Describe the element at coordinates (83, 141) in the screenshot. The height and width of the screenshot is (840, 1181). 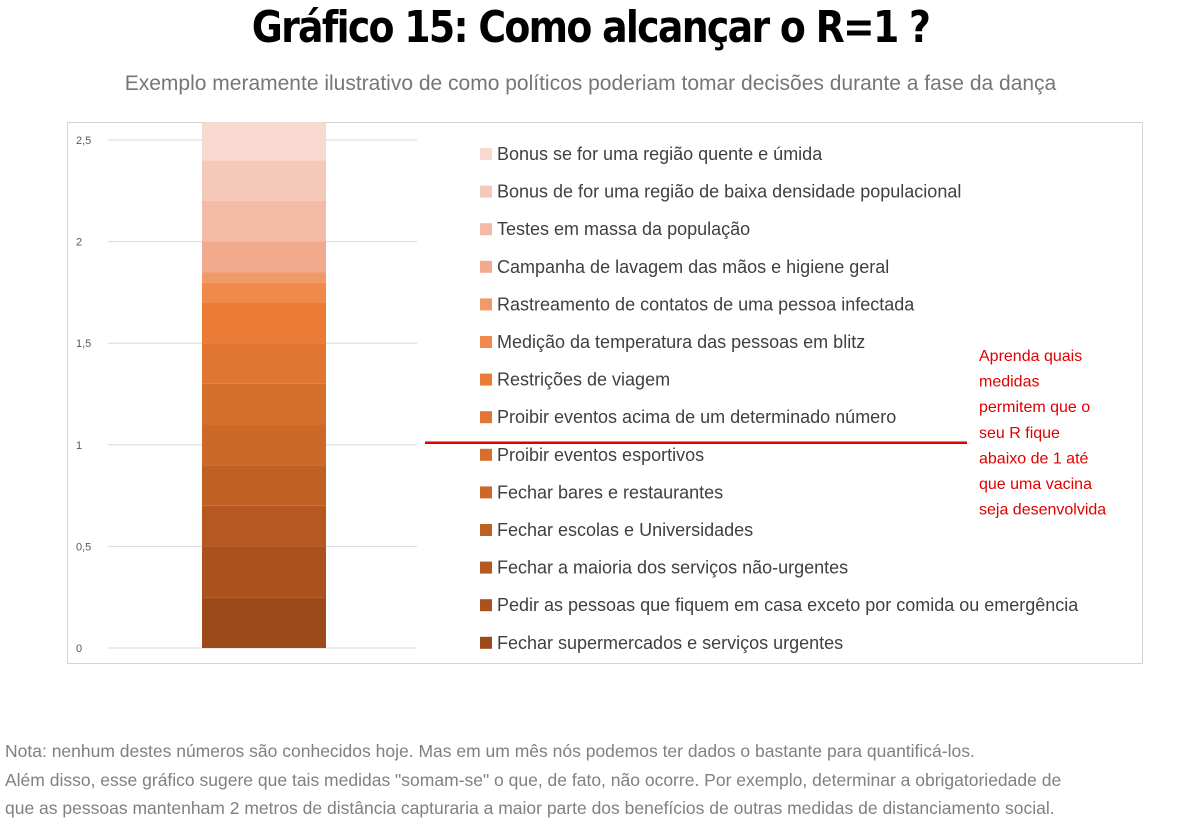
I see `y-tick-label: 2,5` at that location.